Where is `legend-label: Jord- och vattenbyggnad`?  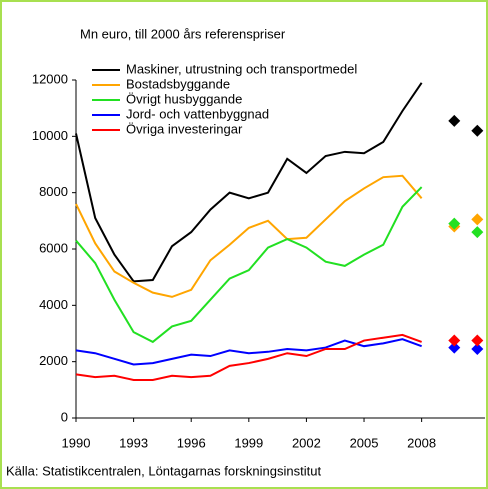 legend-label: Jord- och vattenbyggnad is located at coordinates (197, 113).